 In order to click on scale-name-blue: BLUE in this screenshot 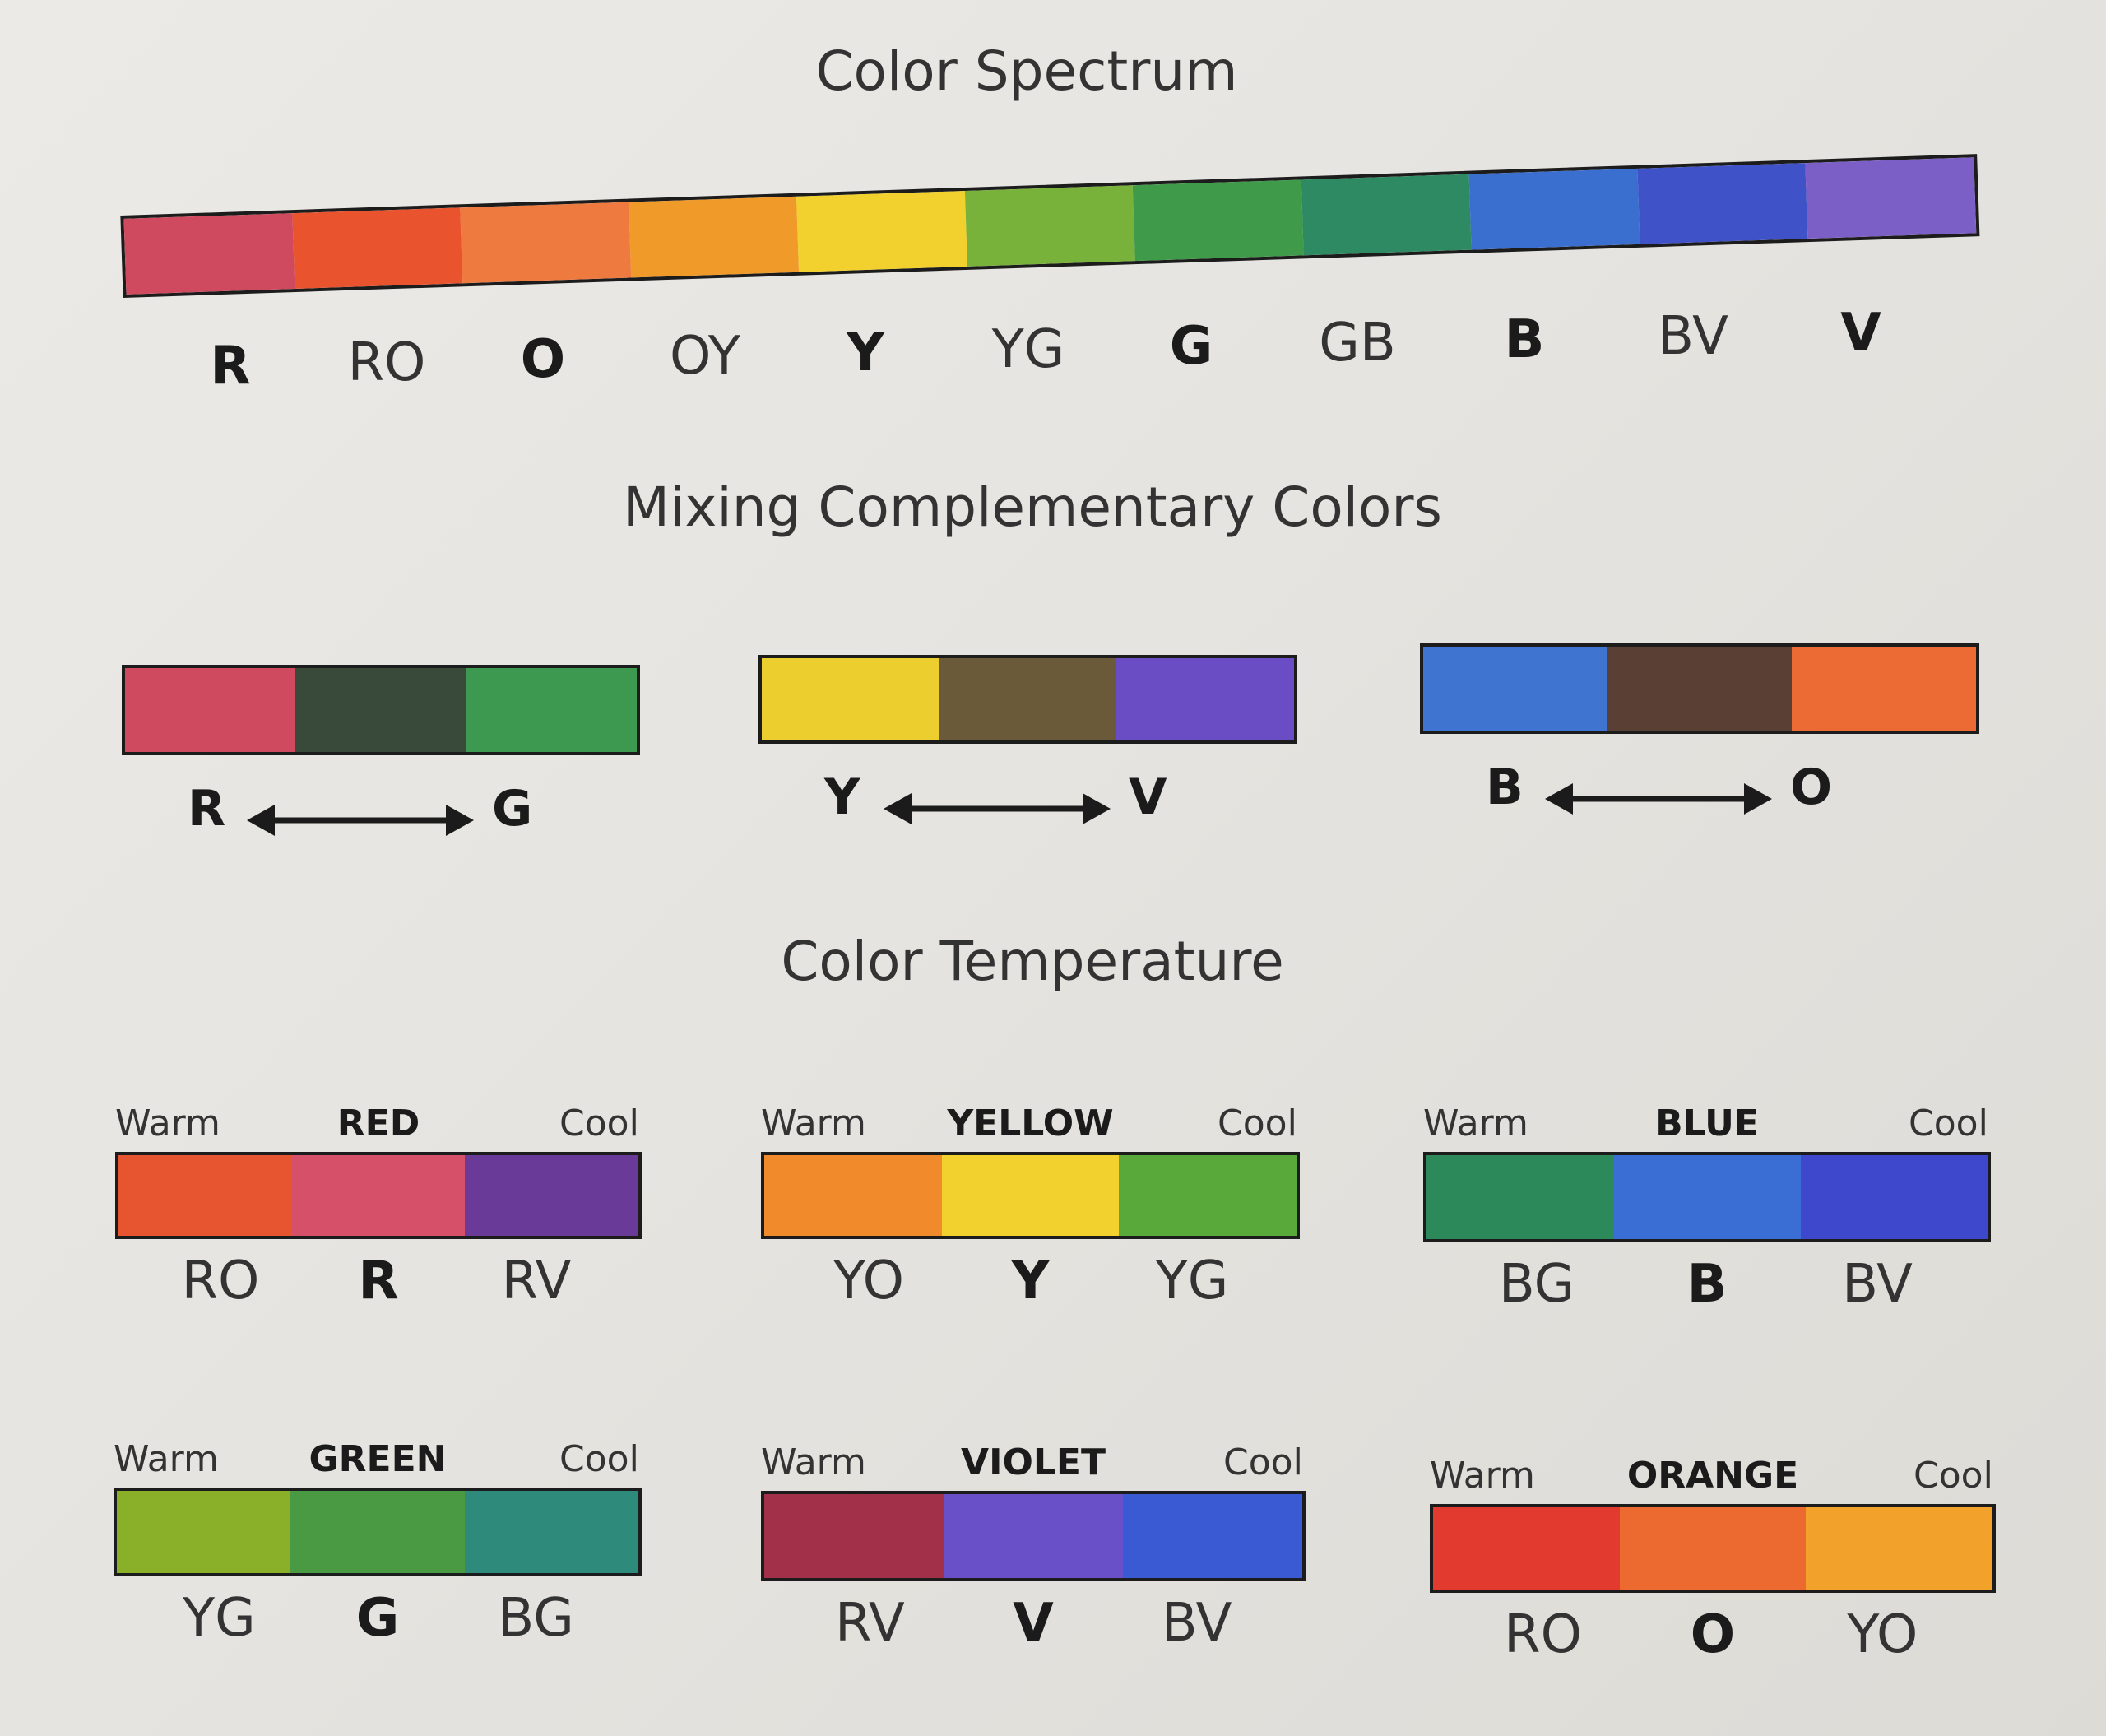, I will do `click(1707, 1123)`.